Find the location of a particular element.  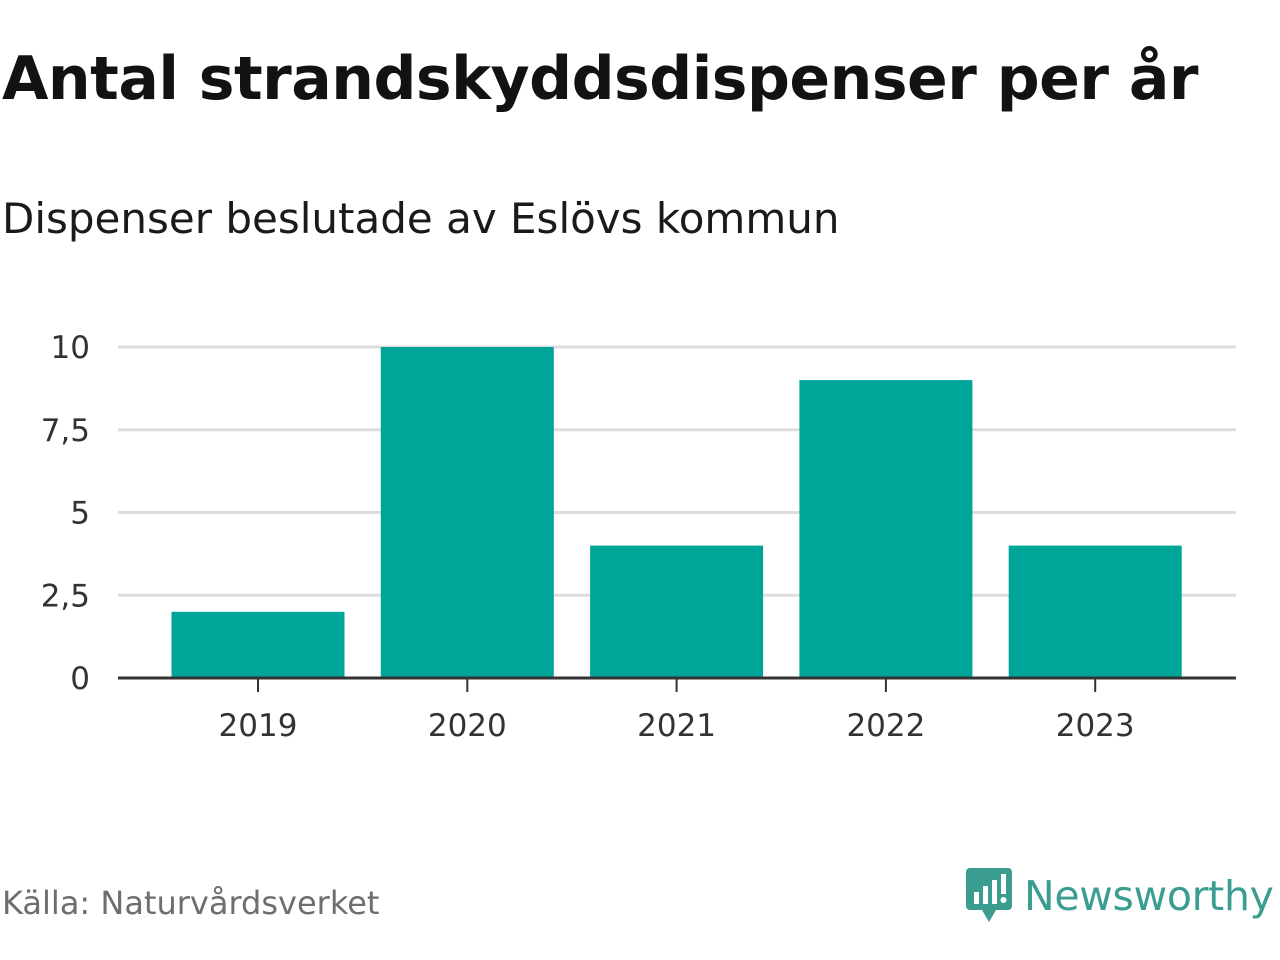

y-tick-label: 2,5 is located at coordinates (65, 596).